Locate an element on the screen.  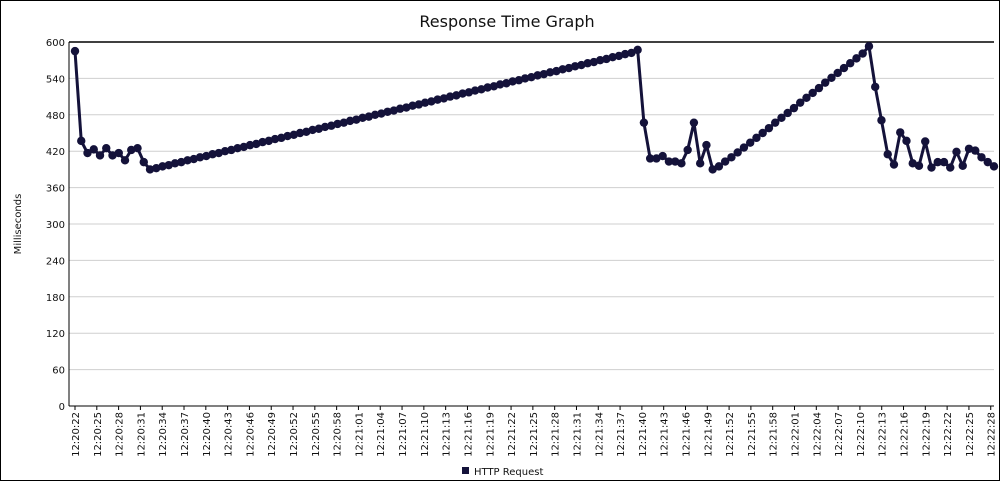
x-tick-label: 12:22:10 is located at coordinates (861, 434).